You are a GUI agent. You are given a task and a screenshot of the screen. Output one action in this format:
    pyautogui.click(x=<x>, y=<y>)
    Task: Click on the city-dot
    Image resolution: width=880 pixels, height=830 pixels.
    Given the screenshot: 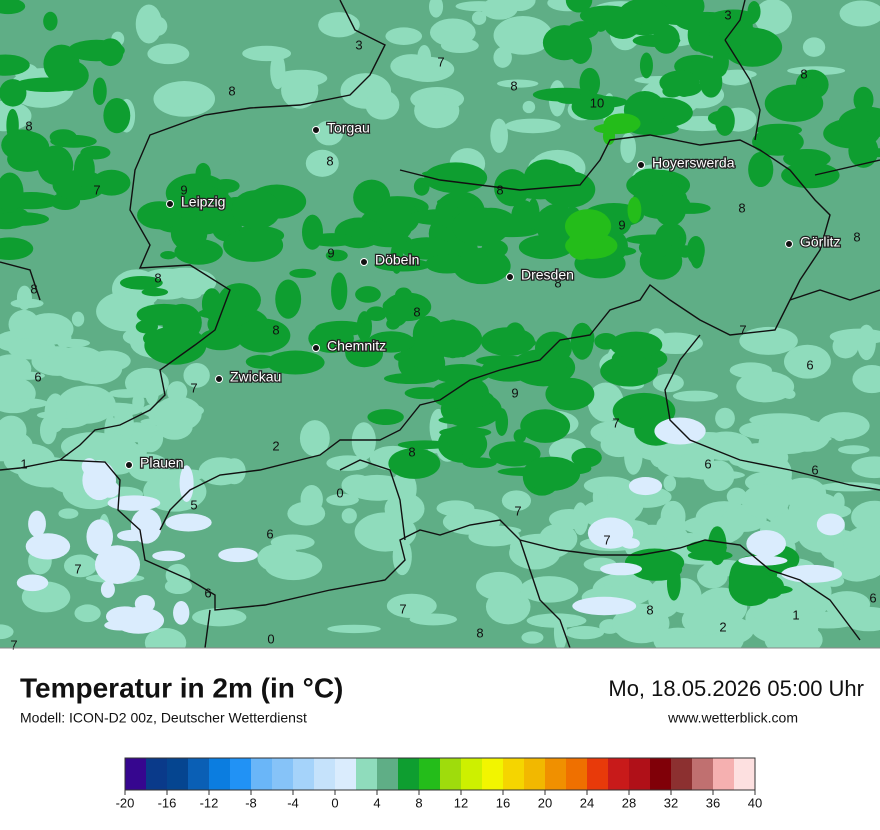 What is the action you would take?
    pyautogui.click(x=170, y=204)
    